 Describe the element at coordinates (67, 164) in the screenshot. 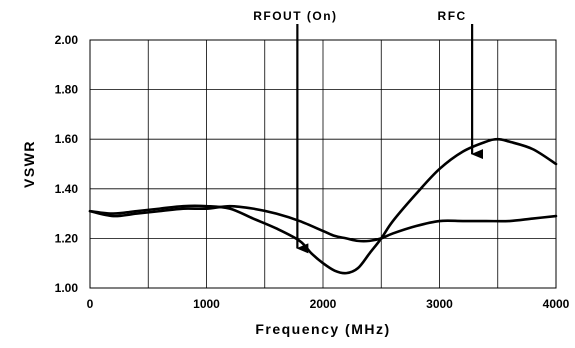

I see `y-axis-ticks: 1.00 1.20 1.40 1.60 1.80 2.00` at that location.